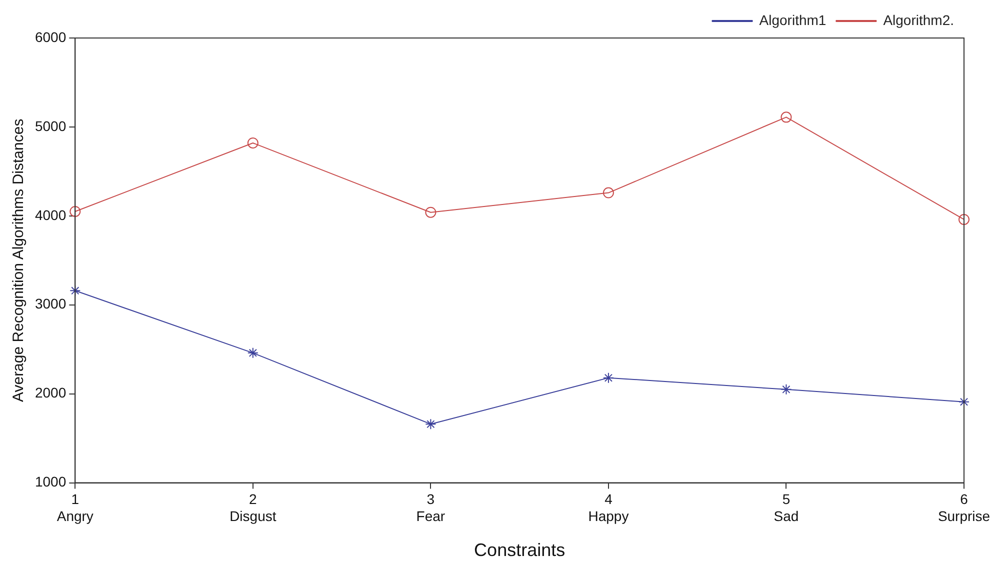  I want to click on x-tick-label: 4 Happy, so click(608, 507).